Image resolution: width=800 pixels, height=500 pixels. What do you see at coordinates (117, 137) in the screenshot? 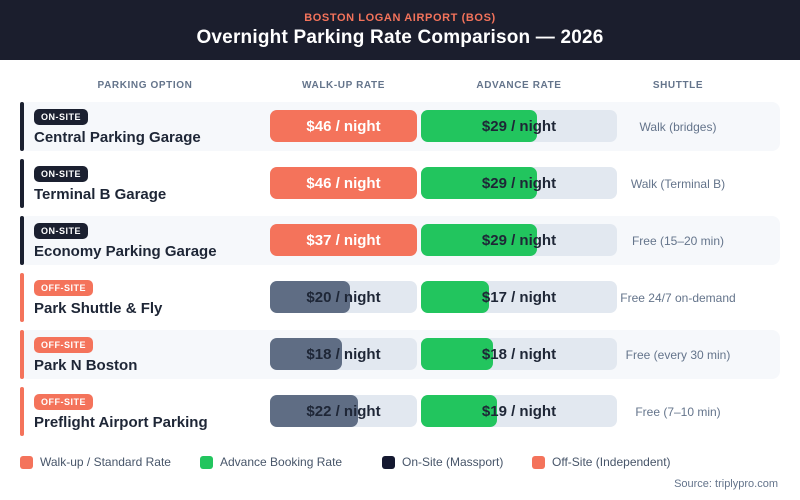
I see `parking-option-name: Central Parking Garage` at bounding box center [117, 137].